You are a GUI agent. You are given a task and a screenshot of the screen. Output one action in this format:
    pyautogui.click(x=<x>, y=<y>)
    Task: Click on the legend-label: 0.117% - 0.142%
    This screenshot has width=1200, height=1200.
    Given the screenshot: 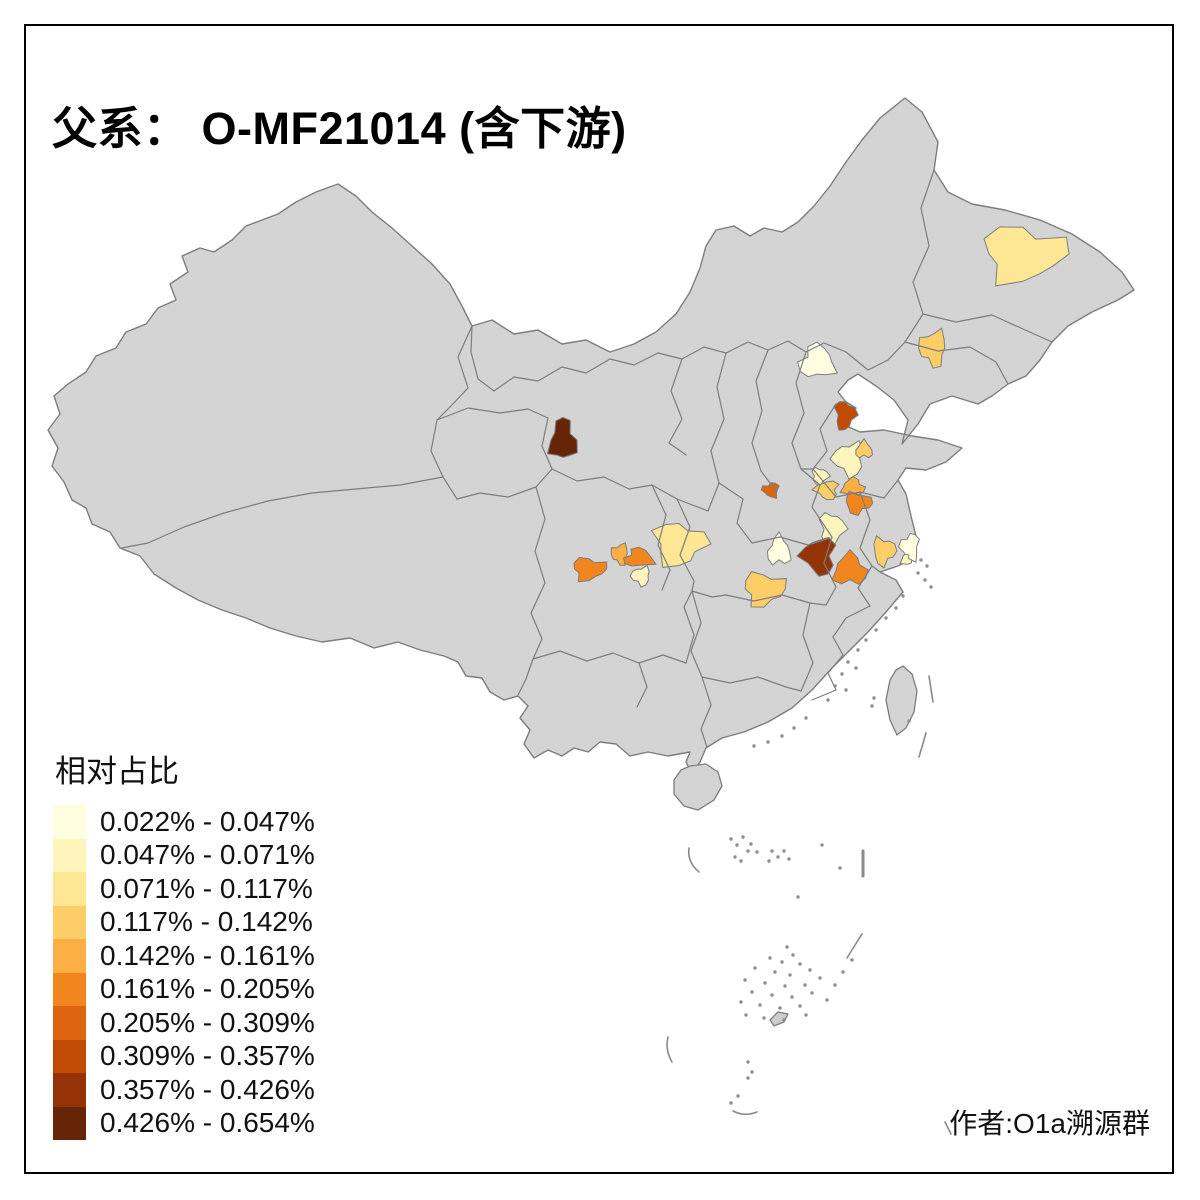 What is the action you would take?
    pyautogui.click(x=206, y=922)
    